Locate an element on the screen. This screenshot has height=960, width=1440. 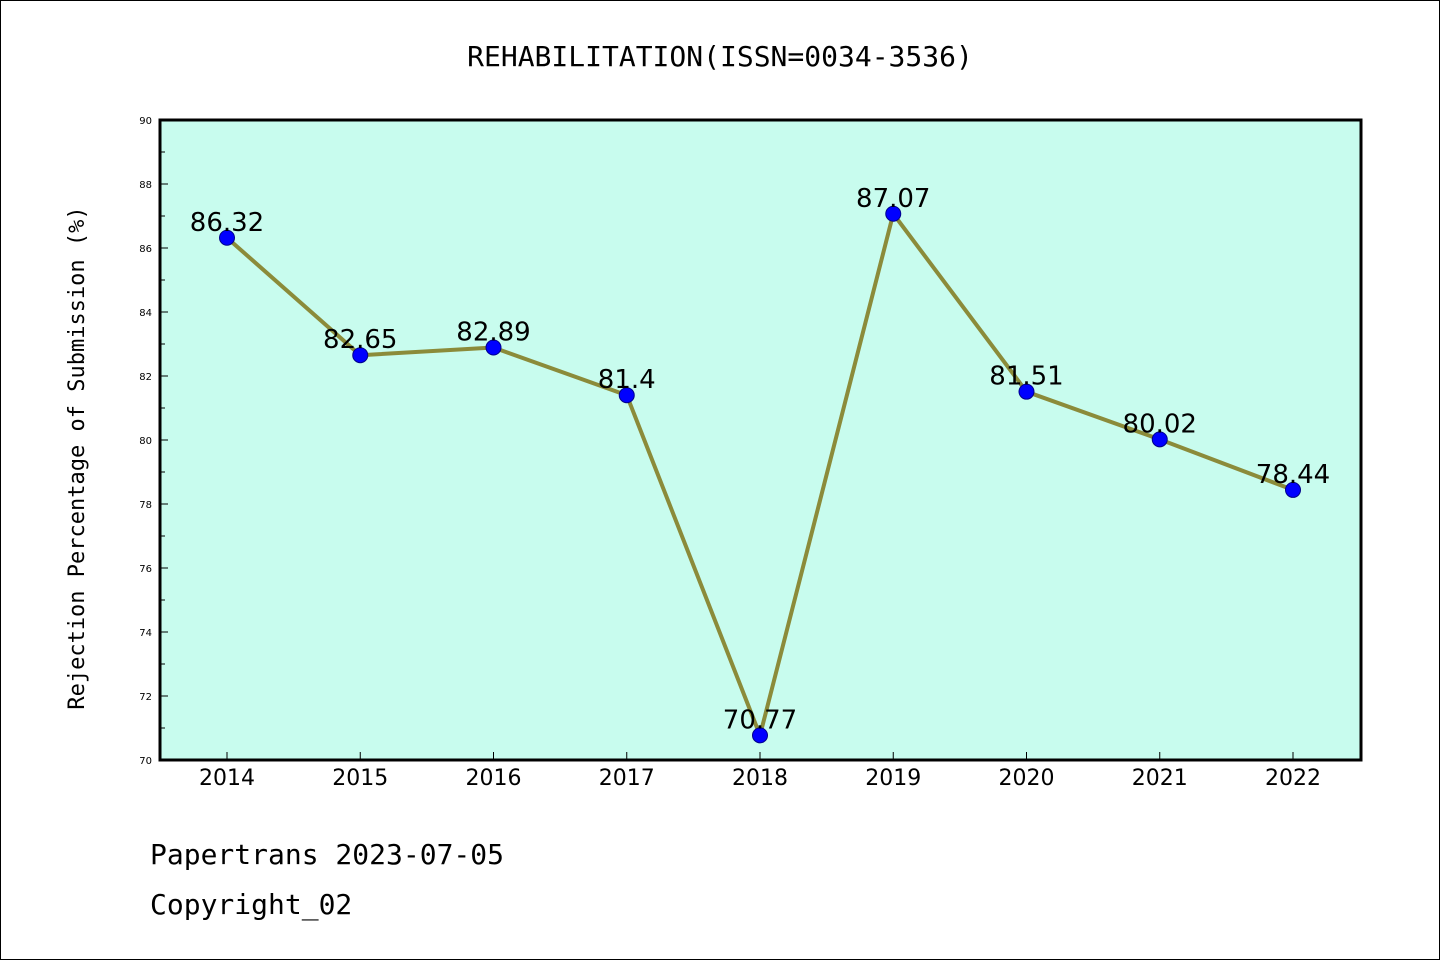
x-tick-label: 2019 is located at coordinates (893, 778).